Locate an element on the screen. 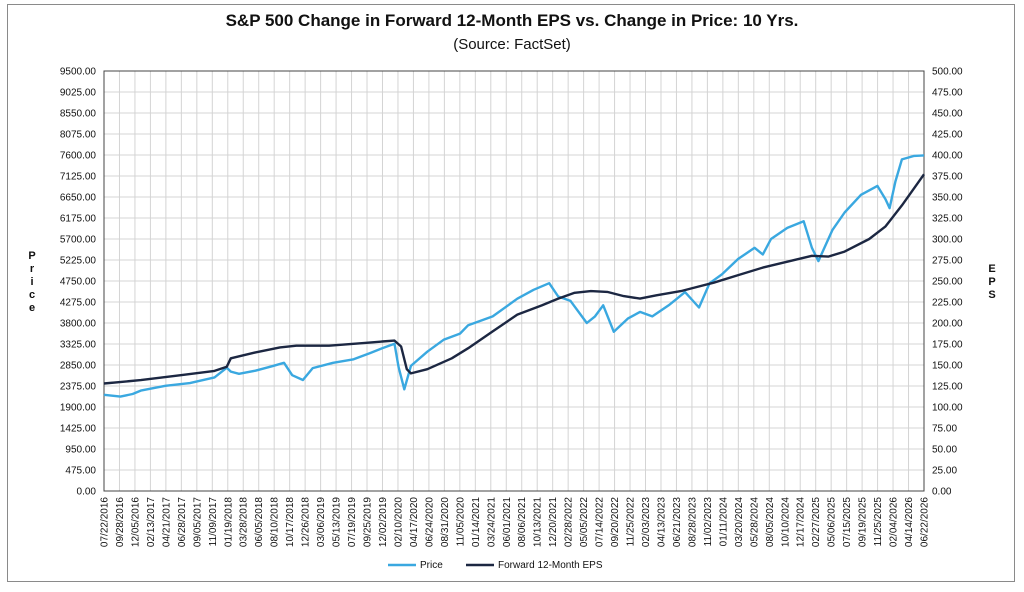 This screenshot has height=592, width=1024. x-tick-label: 07/14/2022 is located at coordinates (600, 522).